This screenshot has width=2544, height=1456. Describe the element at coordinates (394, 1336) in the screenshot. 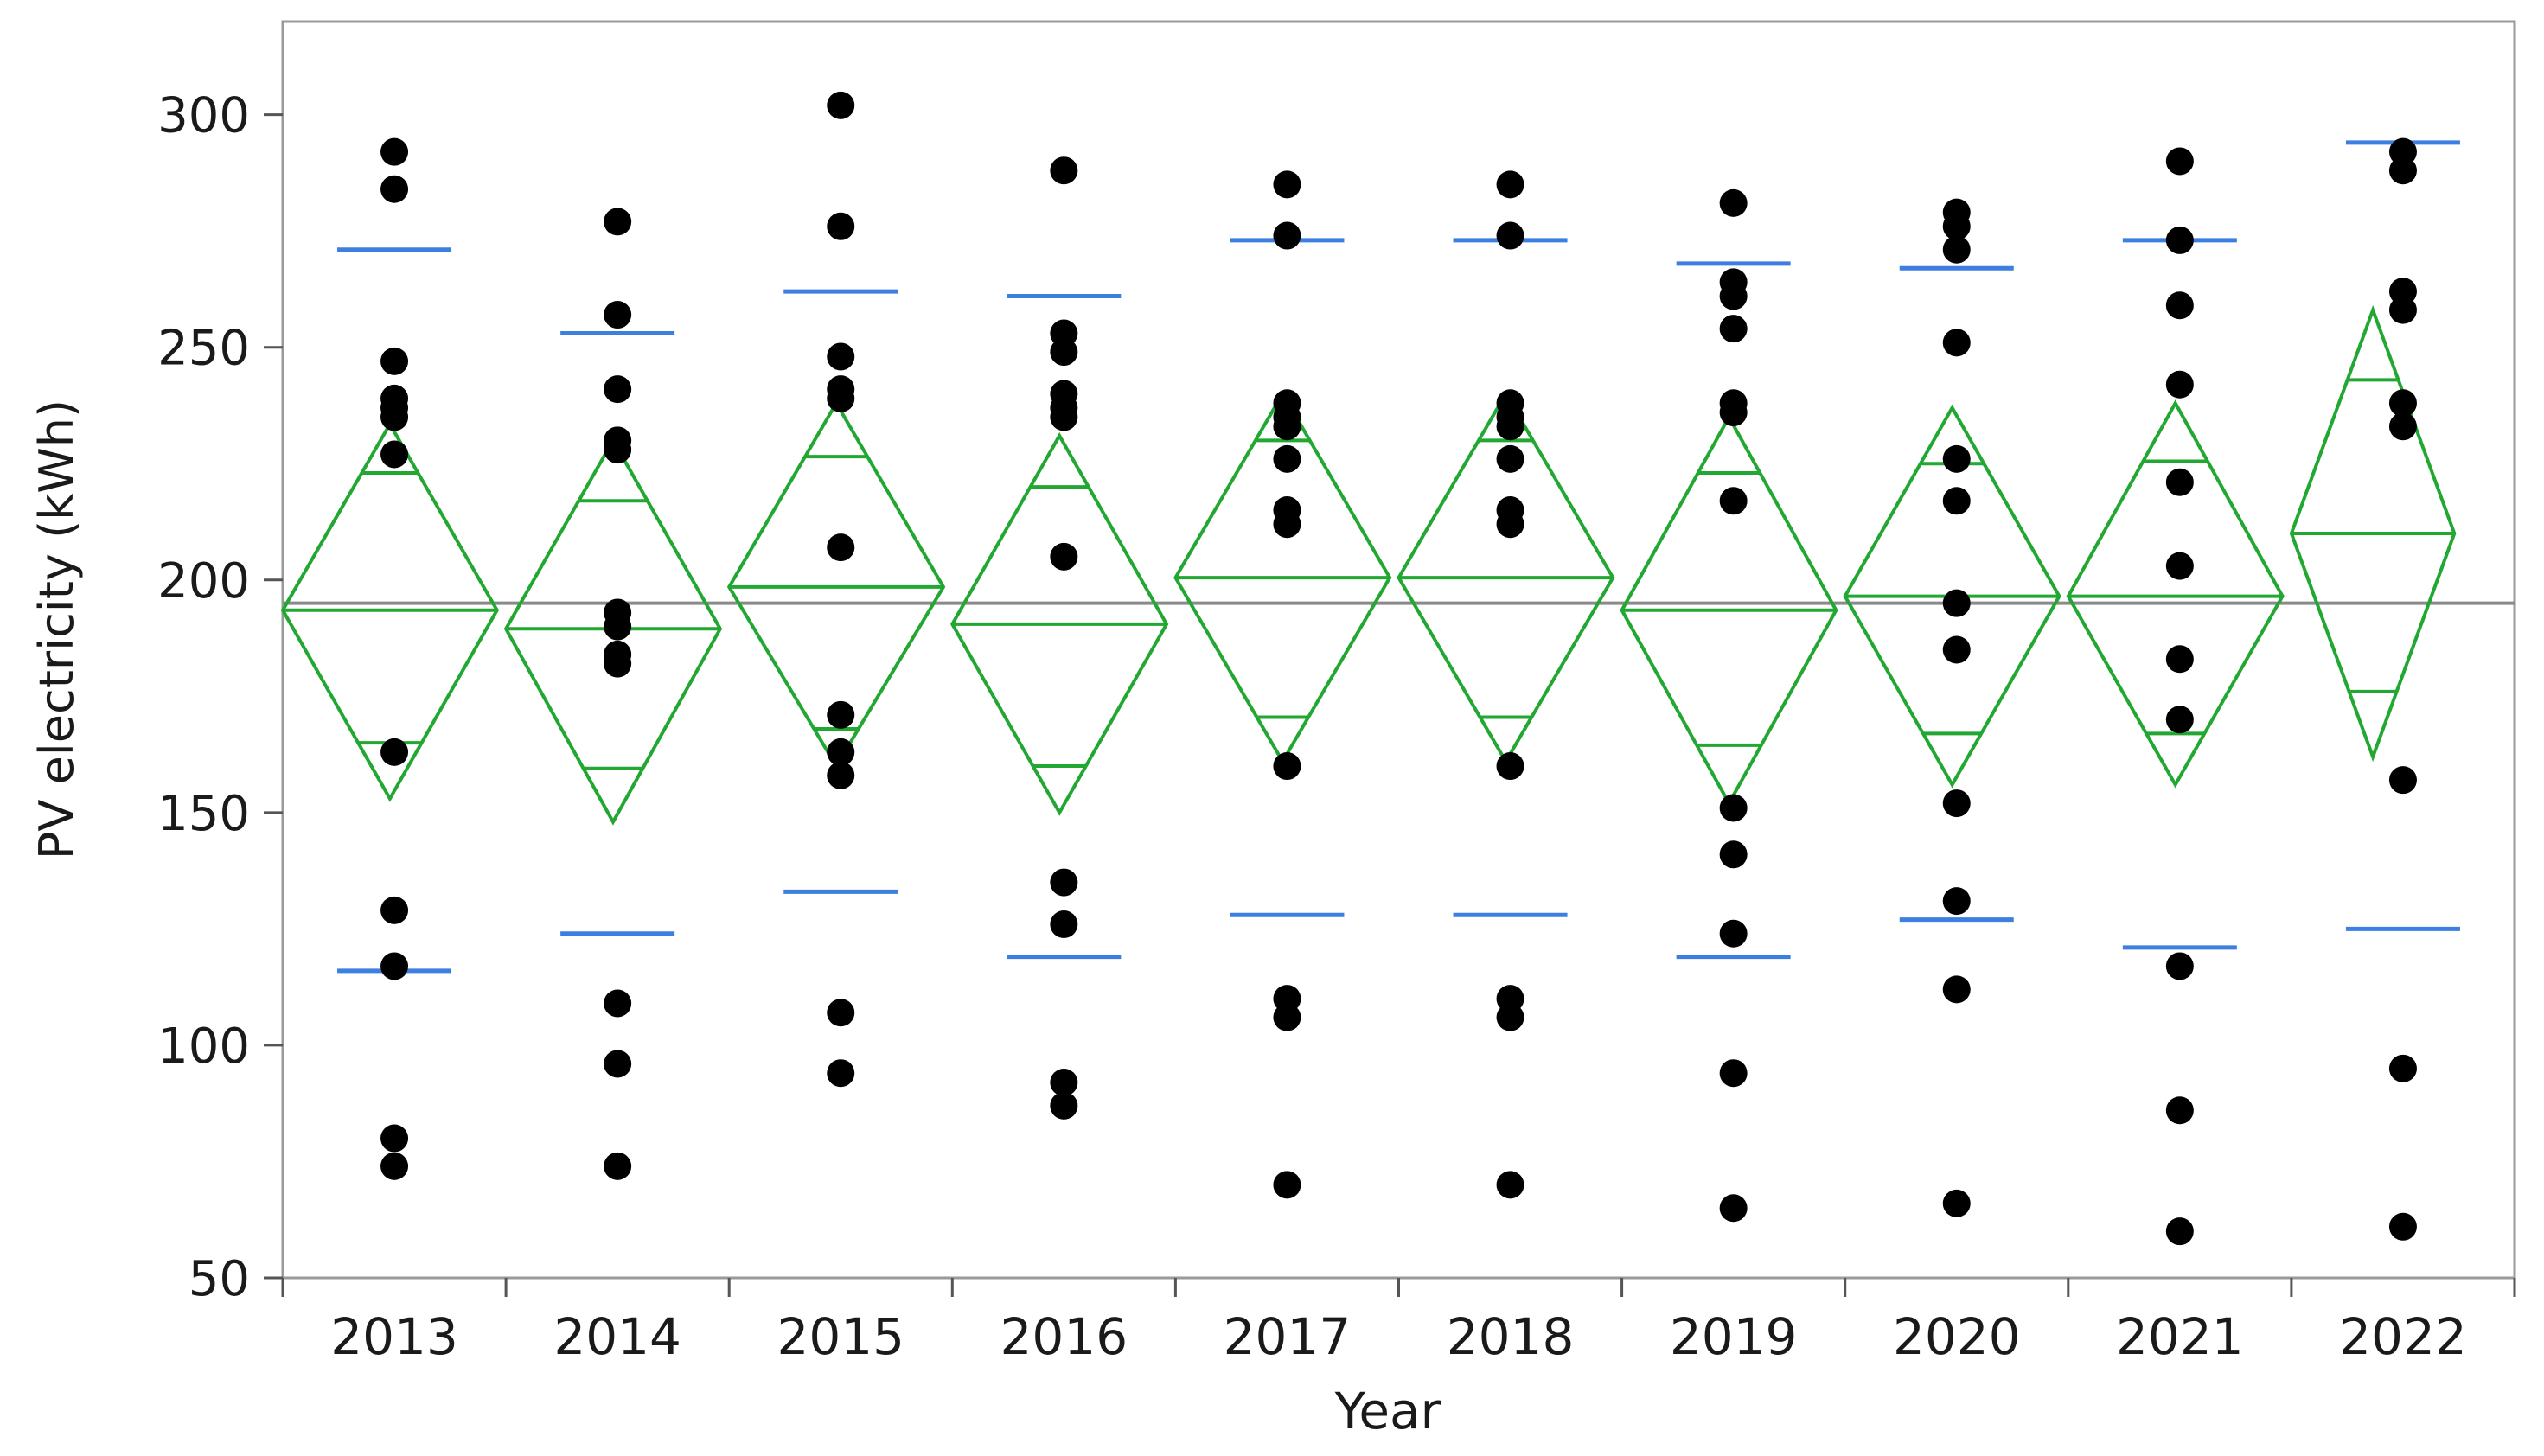

I see `x-tick-label: 2013` at that location.